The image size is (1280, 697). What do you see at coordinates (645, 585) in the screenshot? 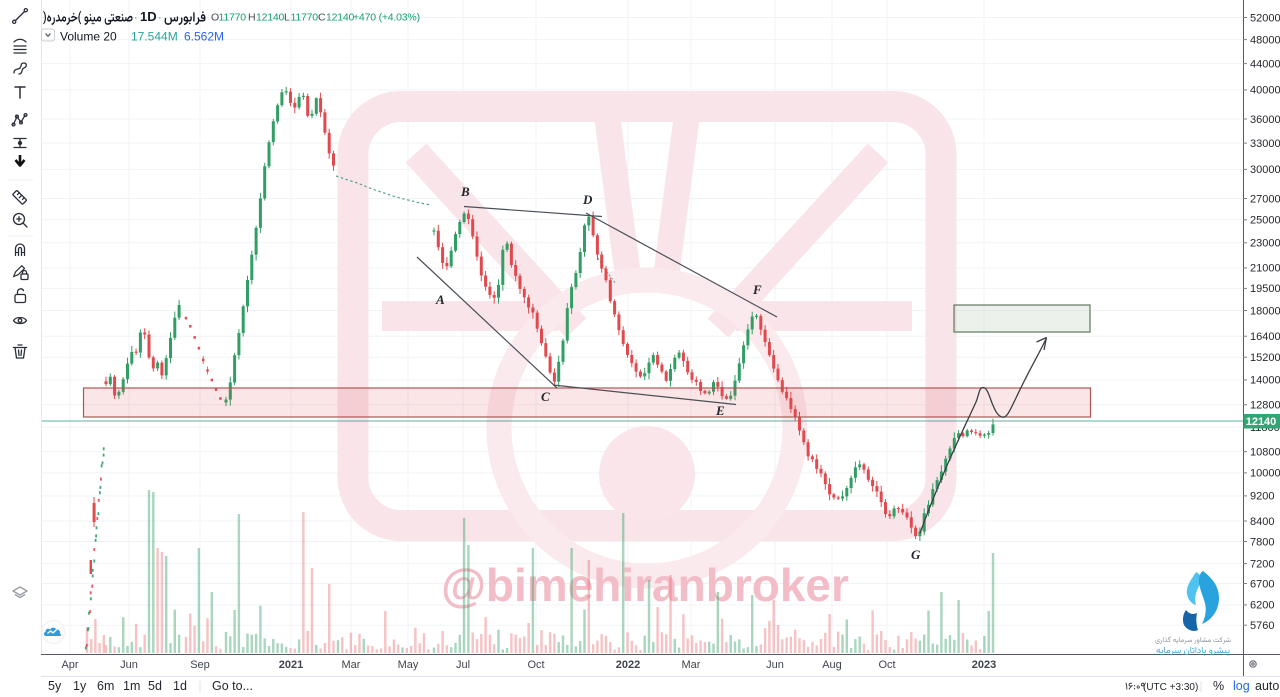
I see `svg-text: @bimehiranbroker` at bounding box center [645, 585].